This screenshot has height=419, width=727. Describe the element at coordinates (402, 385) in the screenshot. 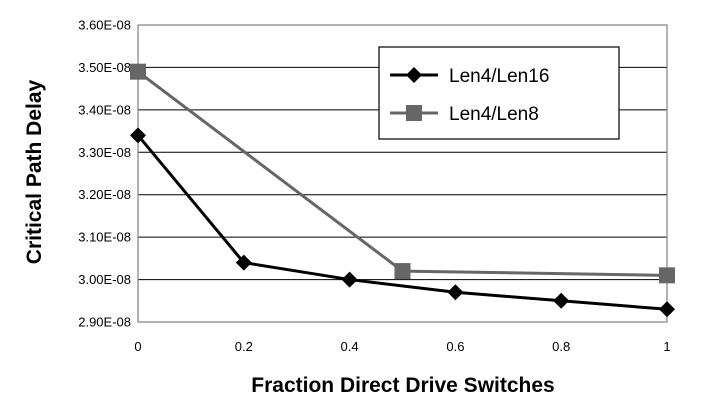

I see `x-axis-title: Fraction Direct Drive Switches` at that location.